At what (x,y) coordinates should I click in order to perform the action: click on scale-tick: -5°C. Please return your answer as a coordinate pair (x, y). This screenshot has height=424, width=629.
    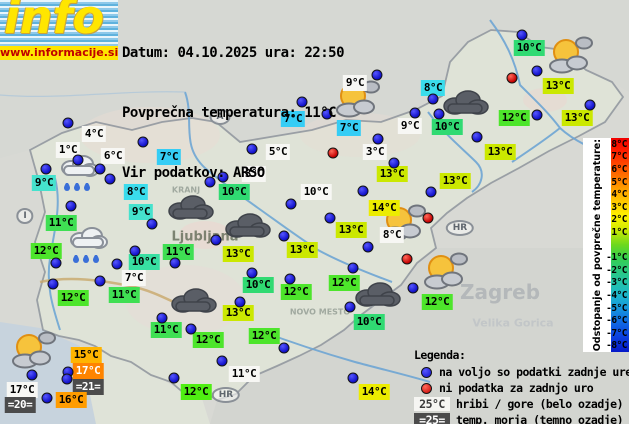
    Looking at the image, I should click on (616, 308).